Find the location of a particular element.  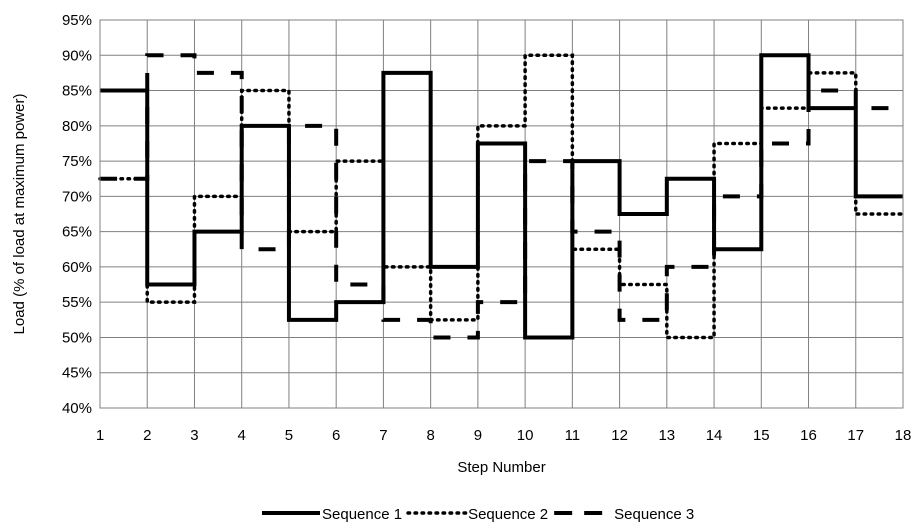

x-tick-label: 8 is located at coordinates (430, 435).